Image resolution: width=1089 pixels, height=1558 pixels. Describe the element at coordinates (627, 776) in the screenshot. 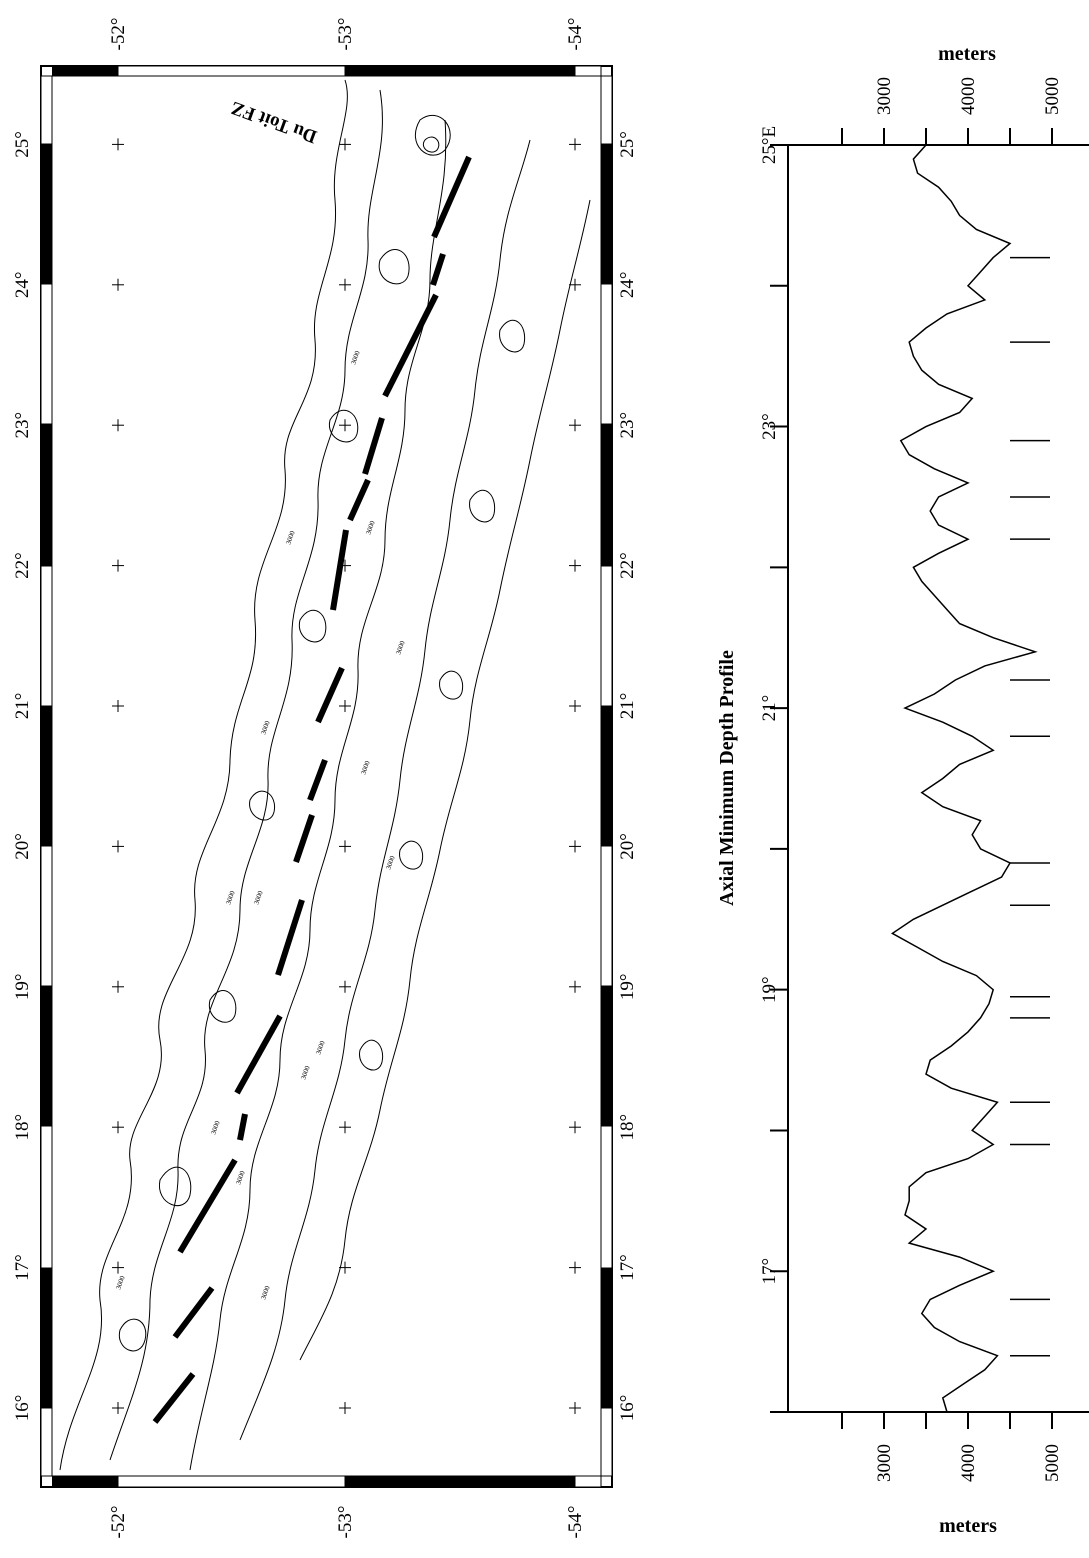

I see `map-lon-labels-right: 16° 17° 18° 19° 20° 21° 22° 23° 24° 25°` at that location.